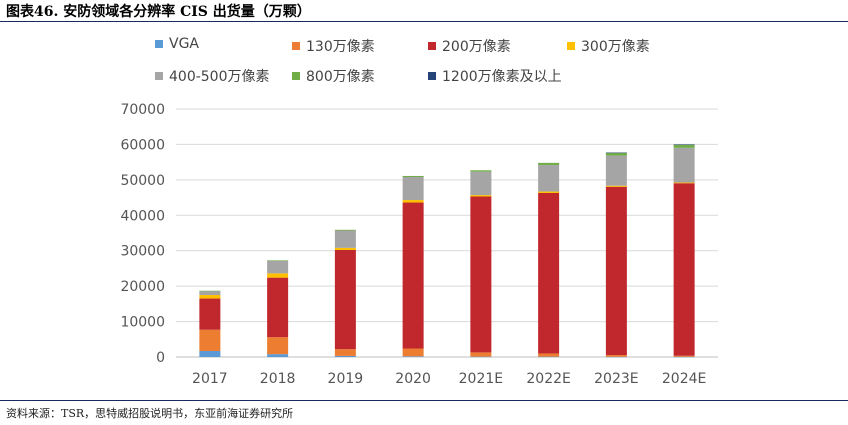 This screenshot has width=848, height=425. I want to click on legend-item: 1200万像素及以上, so click(495, 76).